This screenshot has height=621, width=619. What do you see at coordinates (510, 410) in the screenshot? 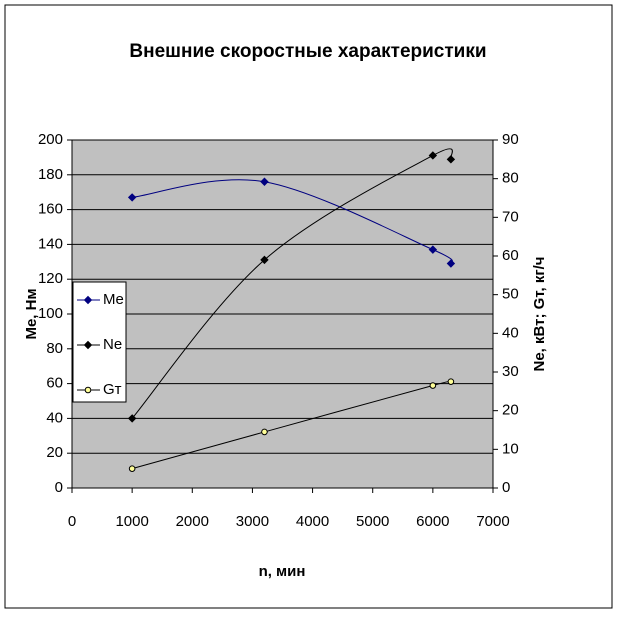
I see `y2-tick-label: 20` at bounding box center [510, 410].